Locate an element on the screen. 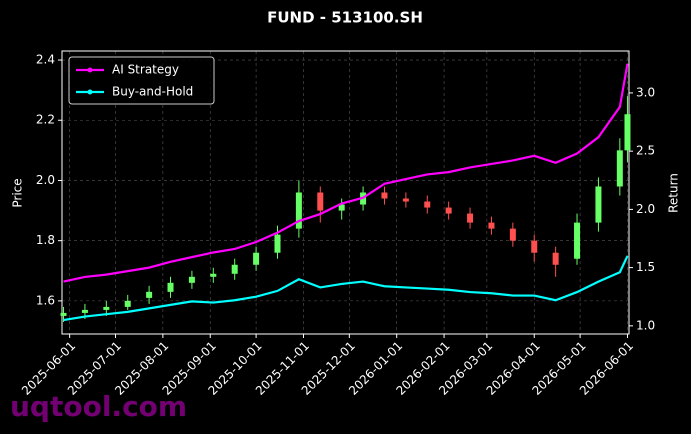 This screenshot has width=691, height=434. y-axis-label: Price is located at coordinates (18, 192).